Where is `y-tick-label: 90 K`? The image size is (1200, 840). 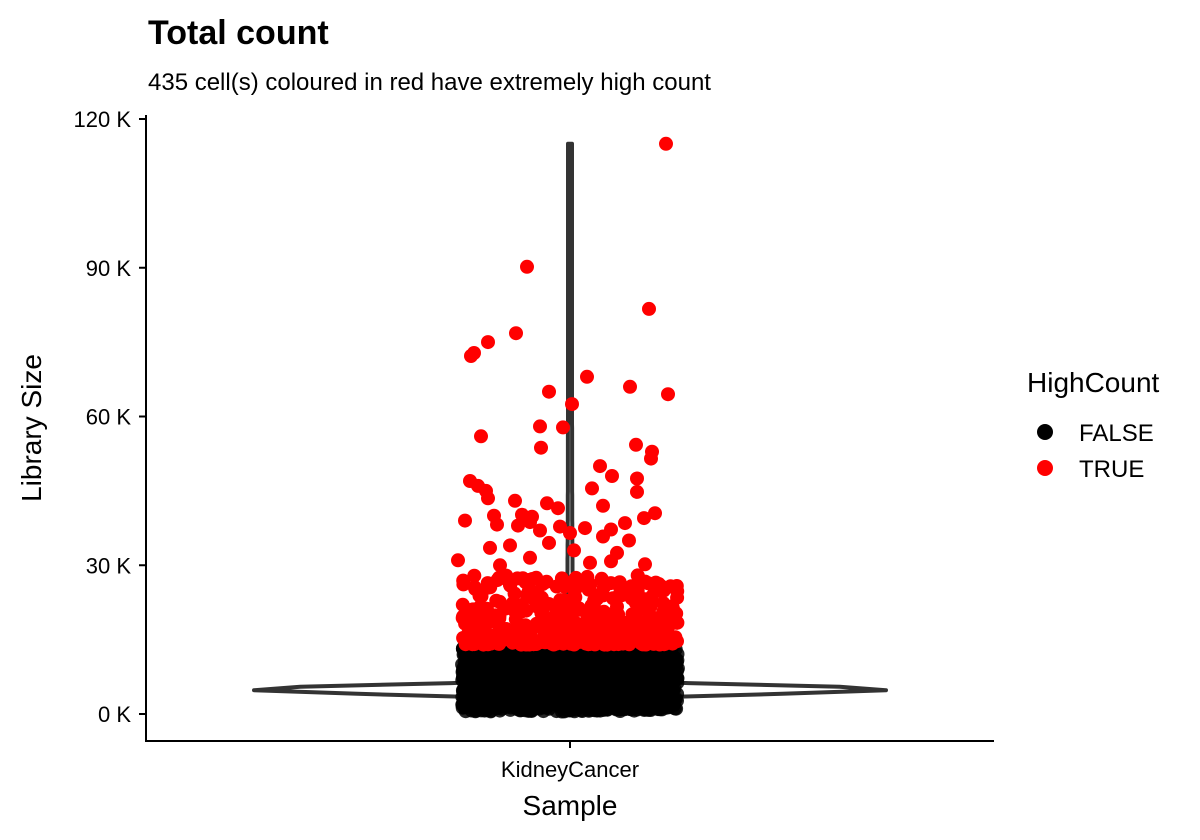 y-tick-label: 90 K is located at coordinates (109, 268).